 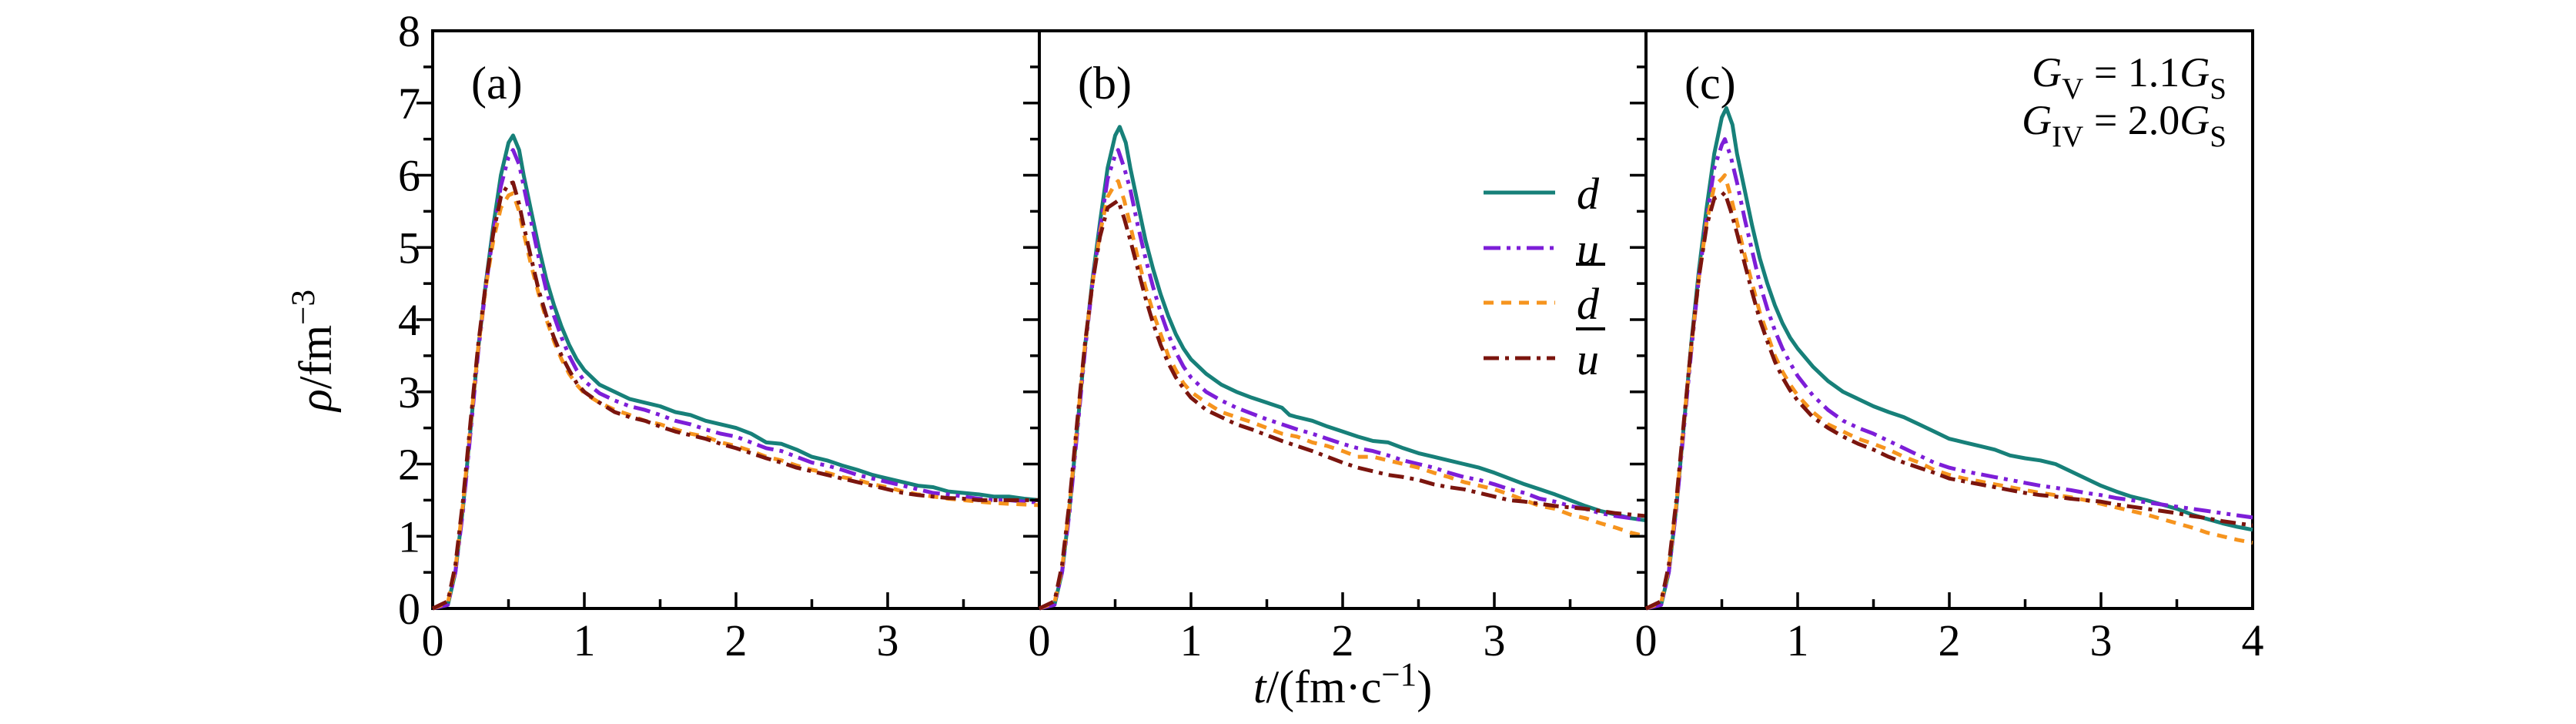 What do you see at coordinates (1588, 249) in the screenshot?
I see `legend-label-u: u` at bounding box center [1588, 249].